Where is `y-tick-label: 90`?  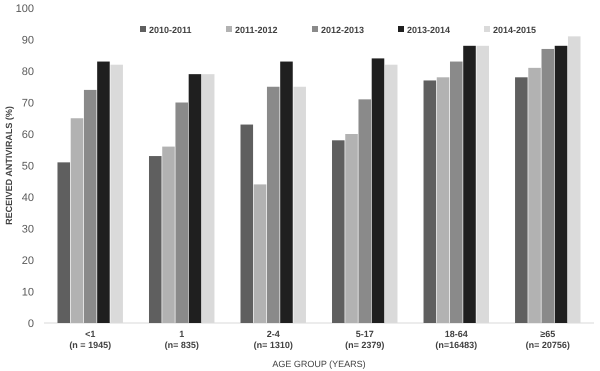
y-tick-label: 90 is located at coordinates (28, 40).